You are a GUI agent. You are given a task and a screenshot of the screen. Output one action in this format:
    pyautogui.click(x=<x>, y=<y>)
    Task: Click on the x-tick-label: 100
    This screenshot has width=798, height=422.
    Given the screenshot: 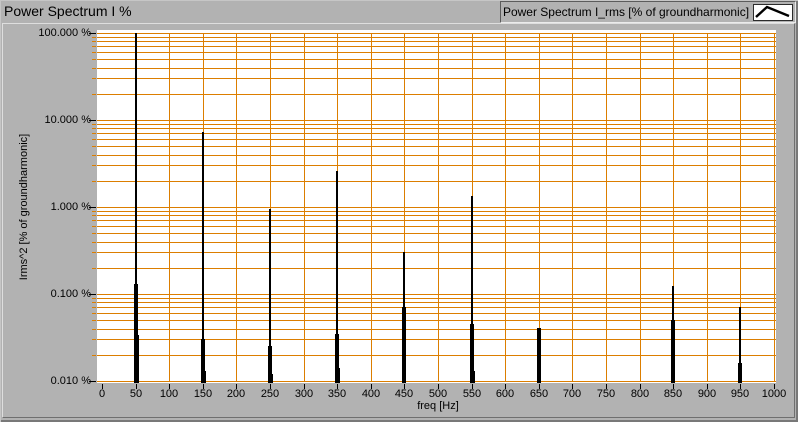 What is the action you would take?
    pyautogui.click(x=169, y=394)
    